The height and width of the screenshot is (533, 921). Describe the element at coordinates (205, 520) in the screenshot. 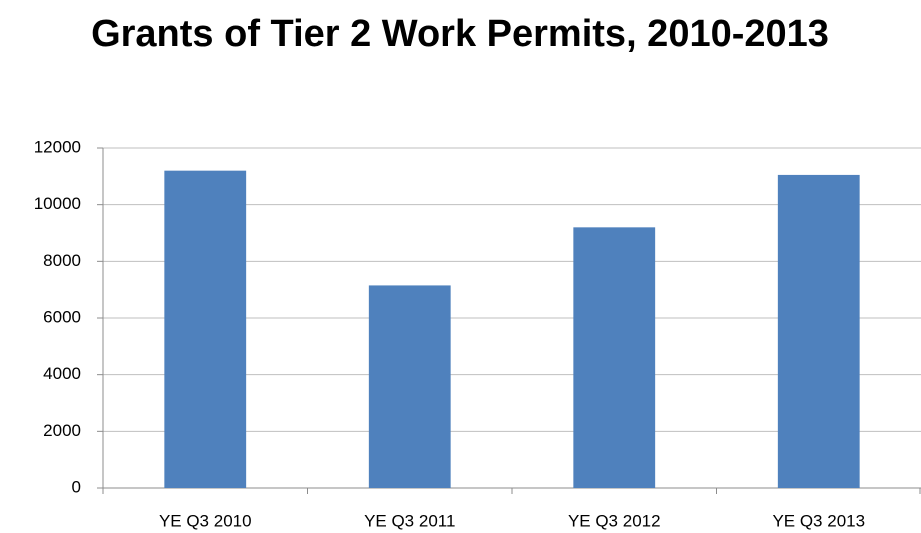

I see `x-tick-label: YE Q3 2010` at that location.